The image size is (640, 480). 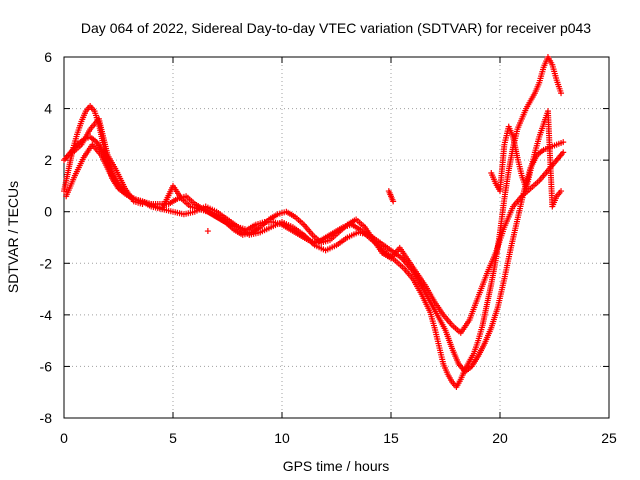 I want to click on y-tick-label: -4, so click(x=46, y=315).